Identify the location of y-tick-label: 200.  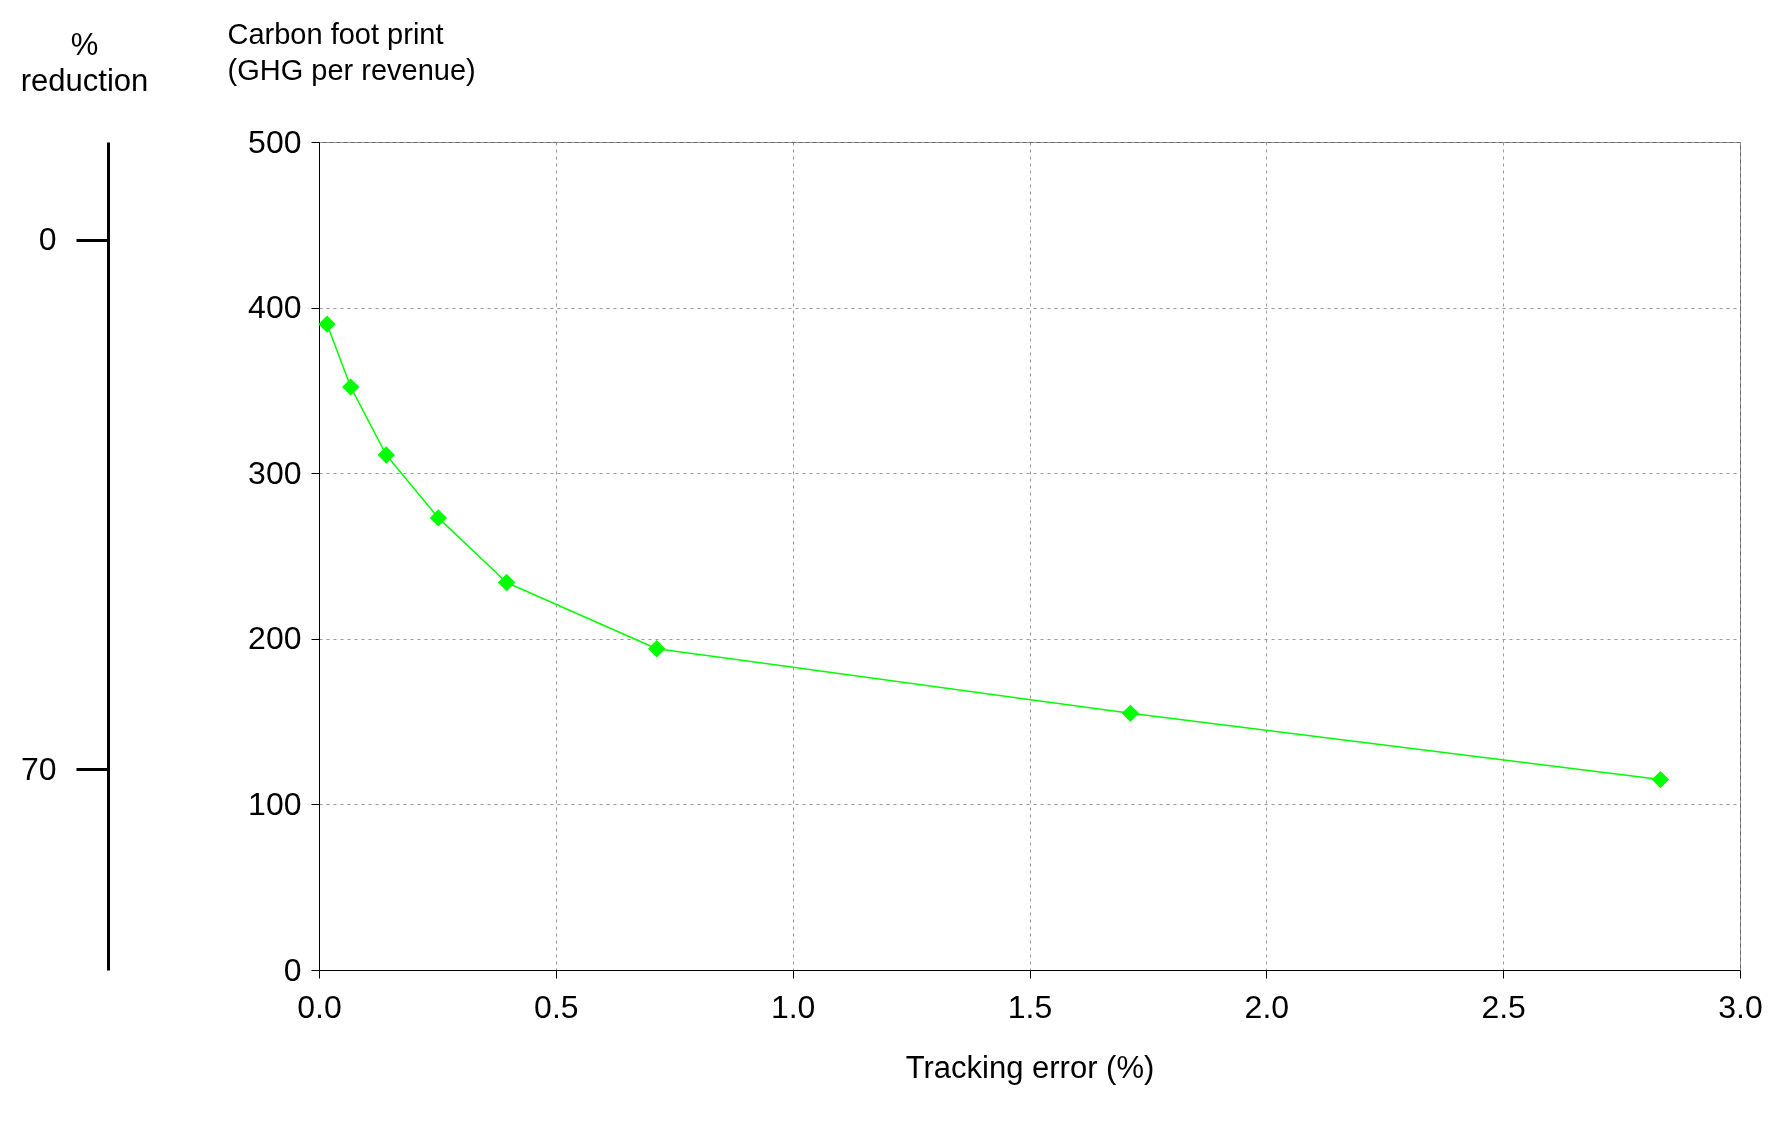
(275, 638).